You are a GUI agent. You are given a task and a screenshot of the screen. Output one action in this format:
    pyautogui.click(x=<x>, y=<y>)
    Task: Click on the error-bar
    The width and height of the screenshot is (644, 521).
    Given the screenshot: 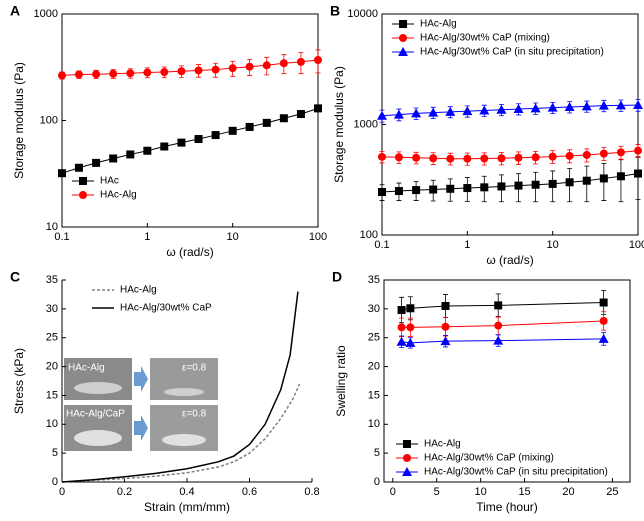 What is the action you would take?
    pyautogui.click(x=638, y=178)
    